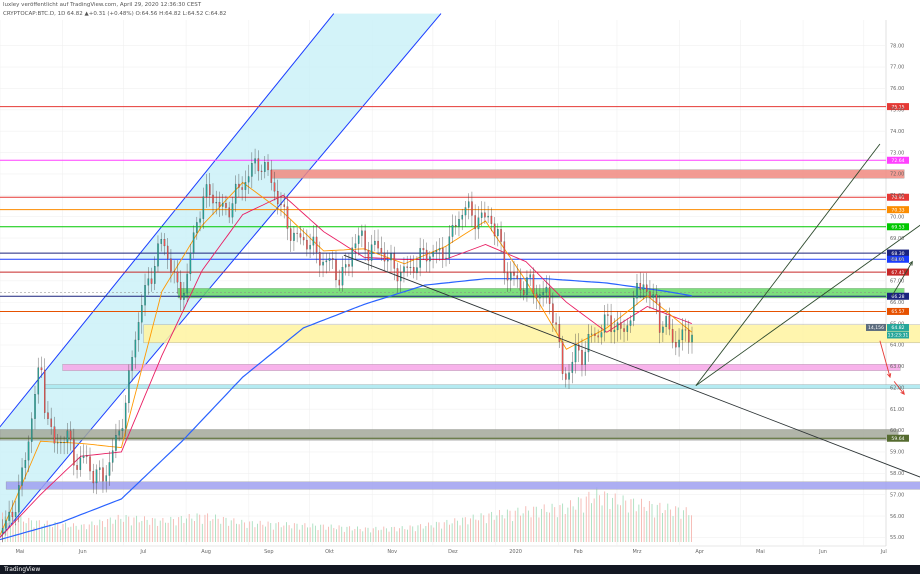 The image size is (920, 574). Describe the element at coordinates (82, 552) in the screenshot. I see `time-tick-label: Jun` at that location.